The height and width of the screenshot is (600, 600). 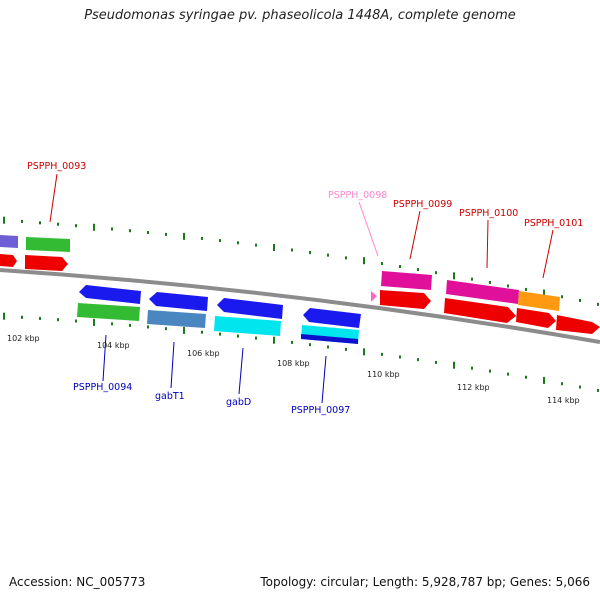 What do you see at coordinates (422, 204) in the screenshot?
I see `label-PSPPH_0099: PSPPH_0099` at bounding box center [422, 204].